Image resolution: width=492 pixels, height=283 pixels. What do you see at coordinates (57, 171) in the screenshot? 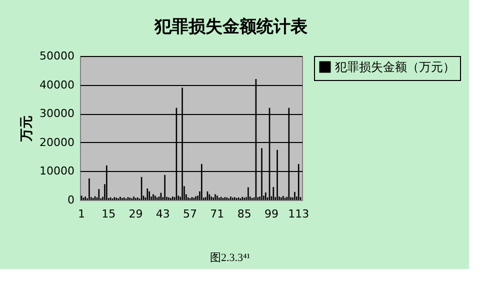
I see `y-tick-label: 10000` at bounding box center [57, 171].